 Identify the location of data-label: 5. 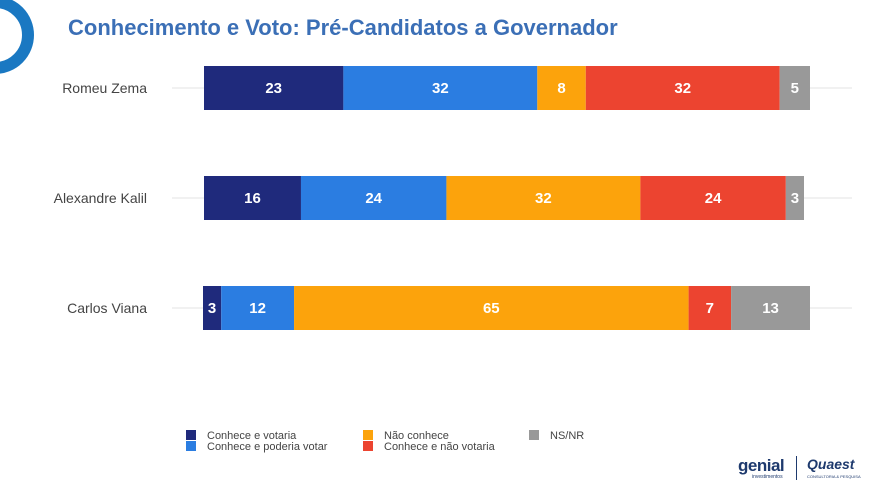
(795, 88).